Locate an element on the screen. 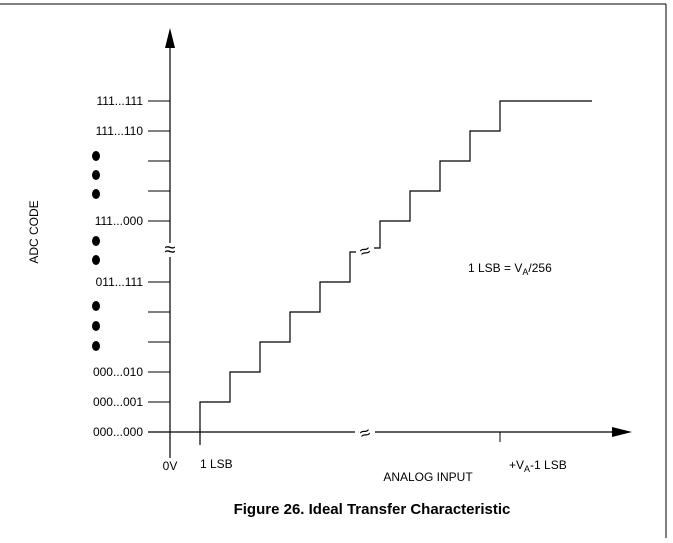 This screenshot has height=543, width=673. y-axis-break-mask is located at coordinates (170, 250).